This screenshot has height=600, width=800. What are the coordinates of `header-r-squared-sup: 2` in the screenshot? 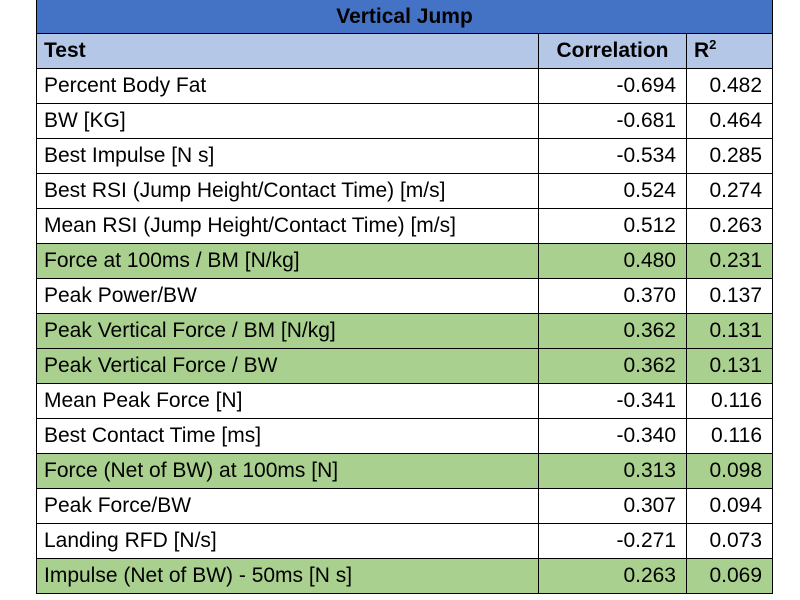 It's located at (713, 44).